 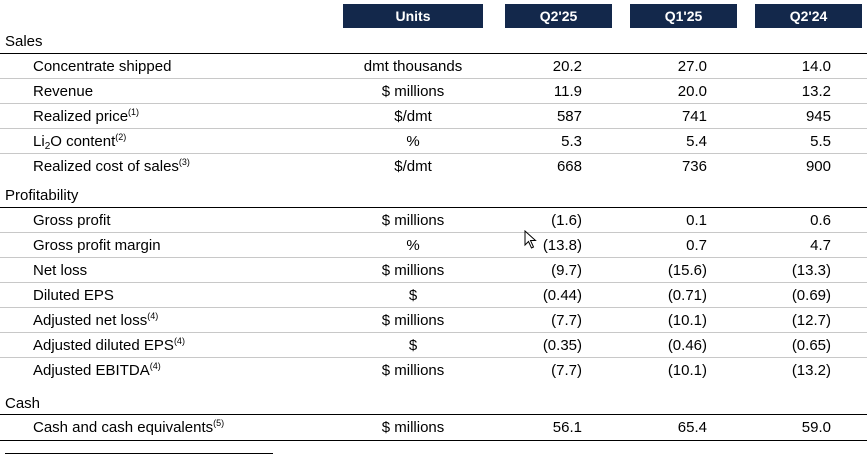 I want to click on value-q2-25: (0.44), so click(x=562, y=295).